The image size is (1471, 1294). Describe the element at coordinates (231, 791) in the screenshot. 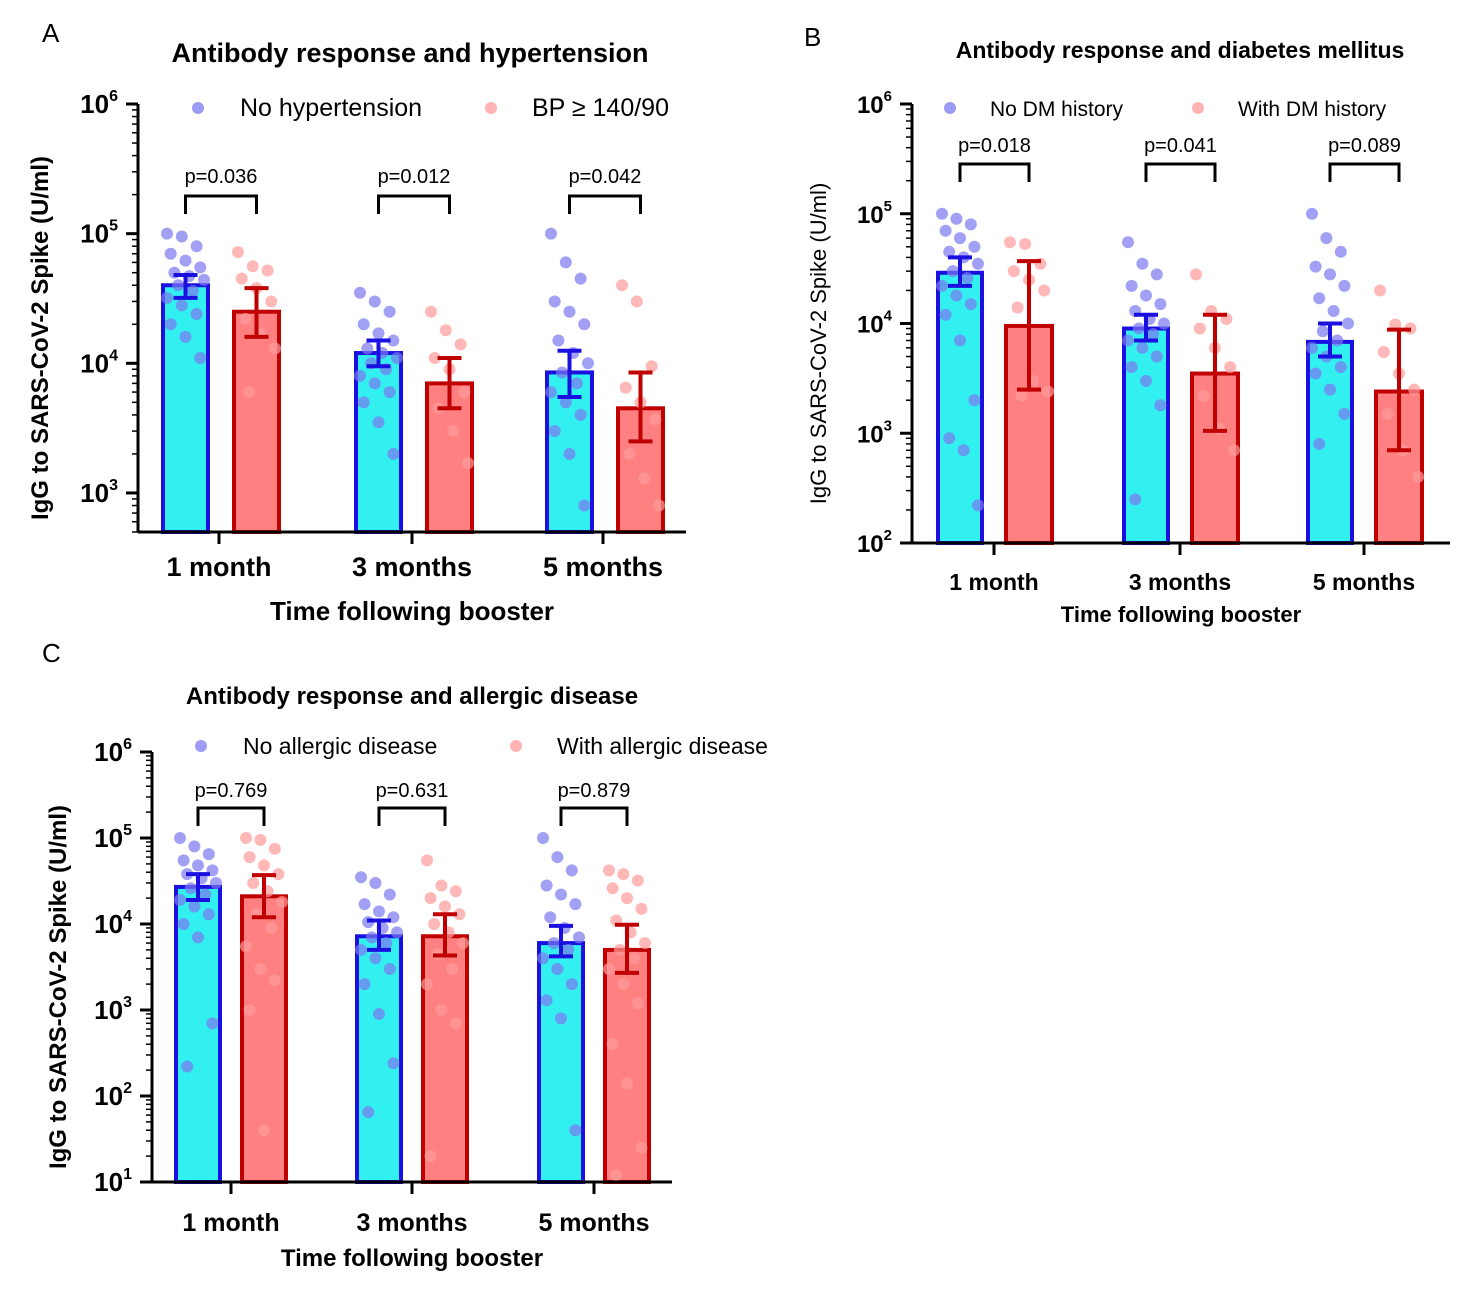

I see `p-value-label: p=0.769` at that location.